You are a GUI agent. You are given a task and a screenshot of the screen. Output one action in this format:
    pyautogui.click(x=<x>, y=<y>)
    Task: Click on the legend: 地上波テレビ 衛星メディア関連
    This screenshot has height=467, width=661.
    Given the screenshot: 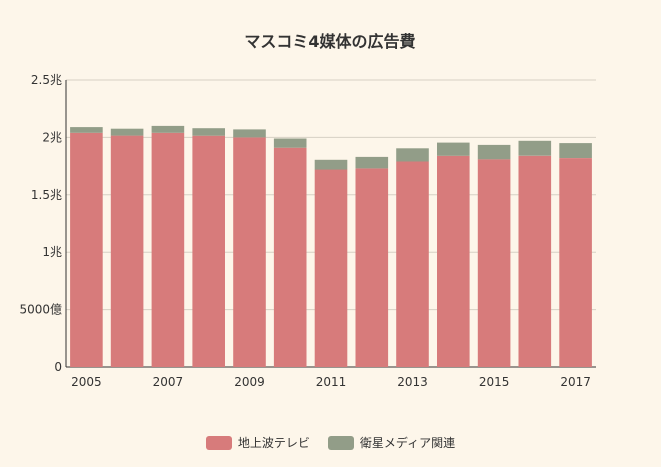 What is the action you would take?
    pyautogui.click(x=330, y=442)
    